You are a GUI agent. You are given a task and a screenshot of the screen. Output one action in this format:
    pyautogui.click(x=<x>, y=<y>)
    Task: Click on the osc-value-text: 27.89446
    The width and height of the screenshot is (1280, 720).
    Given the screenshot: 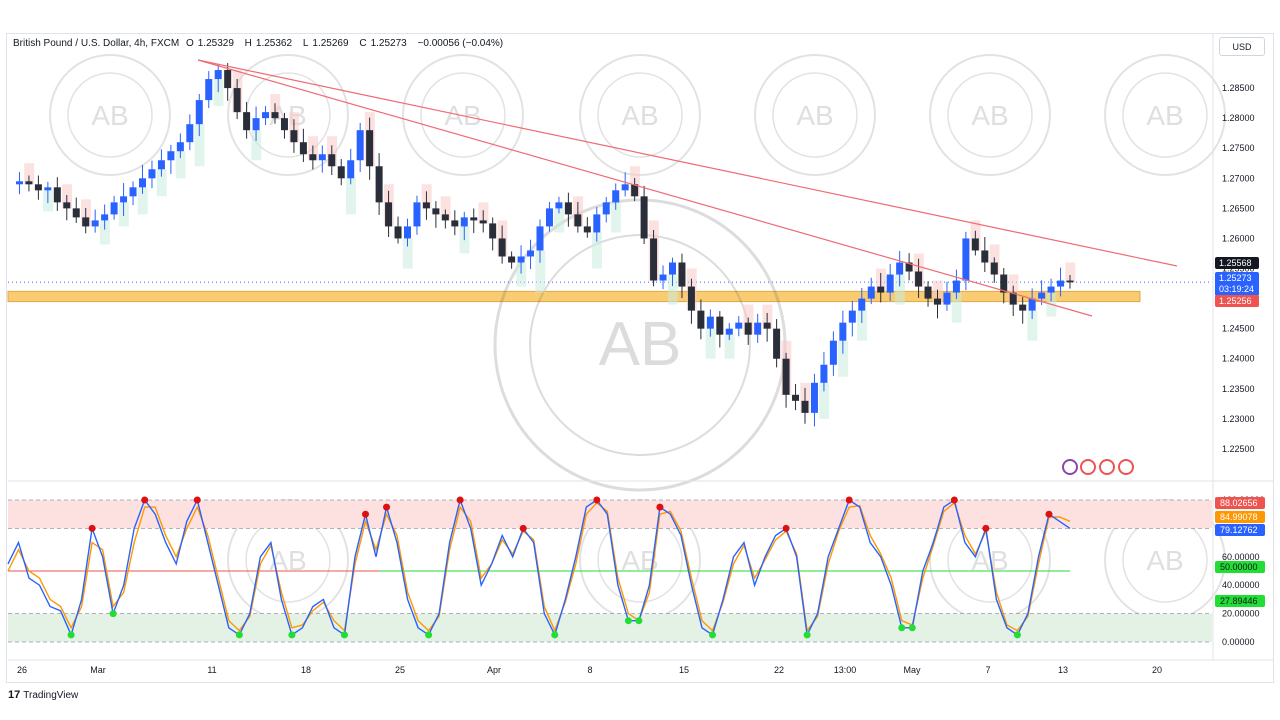 What is the action you would take?
    pyautogui.click(x=1239, y=601)
    